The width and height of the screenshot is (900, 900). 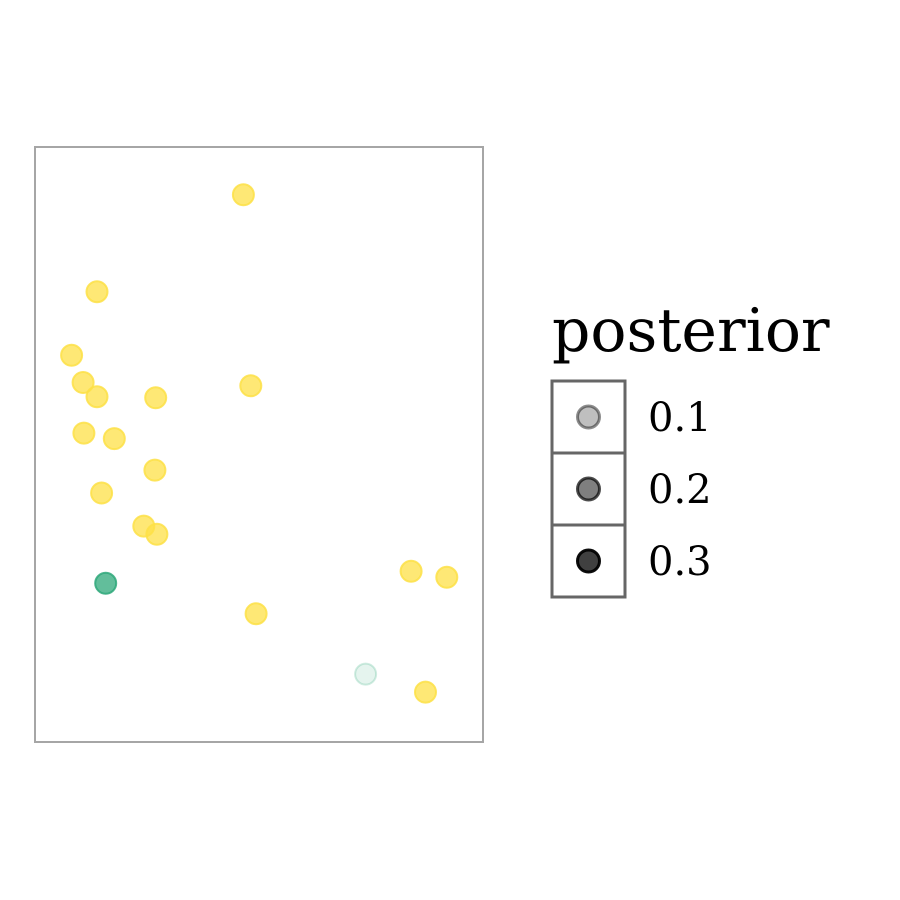 I want to click on legend-title: posterior, so click(x=691, y=331).